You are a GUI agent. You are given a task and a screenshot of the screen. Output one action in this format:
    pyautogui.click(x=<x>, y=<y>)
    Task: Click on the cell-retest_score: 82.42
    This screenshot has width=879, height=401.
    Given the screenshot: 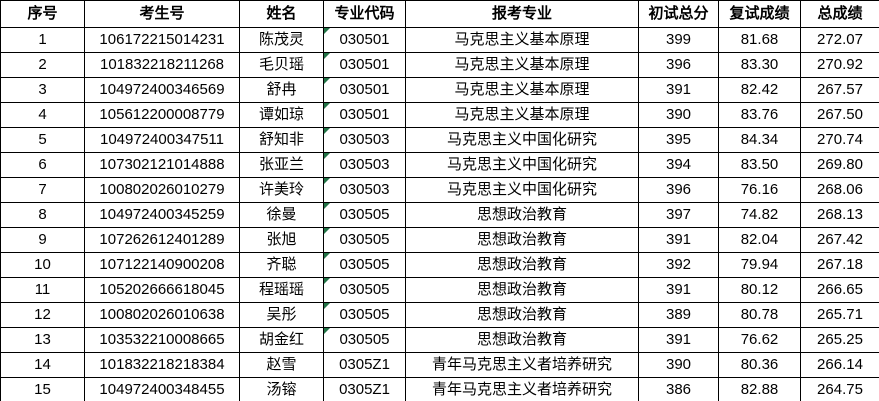 What is the action you would take?
    pyautogui.click(x=759, y=90)
    